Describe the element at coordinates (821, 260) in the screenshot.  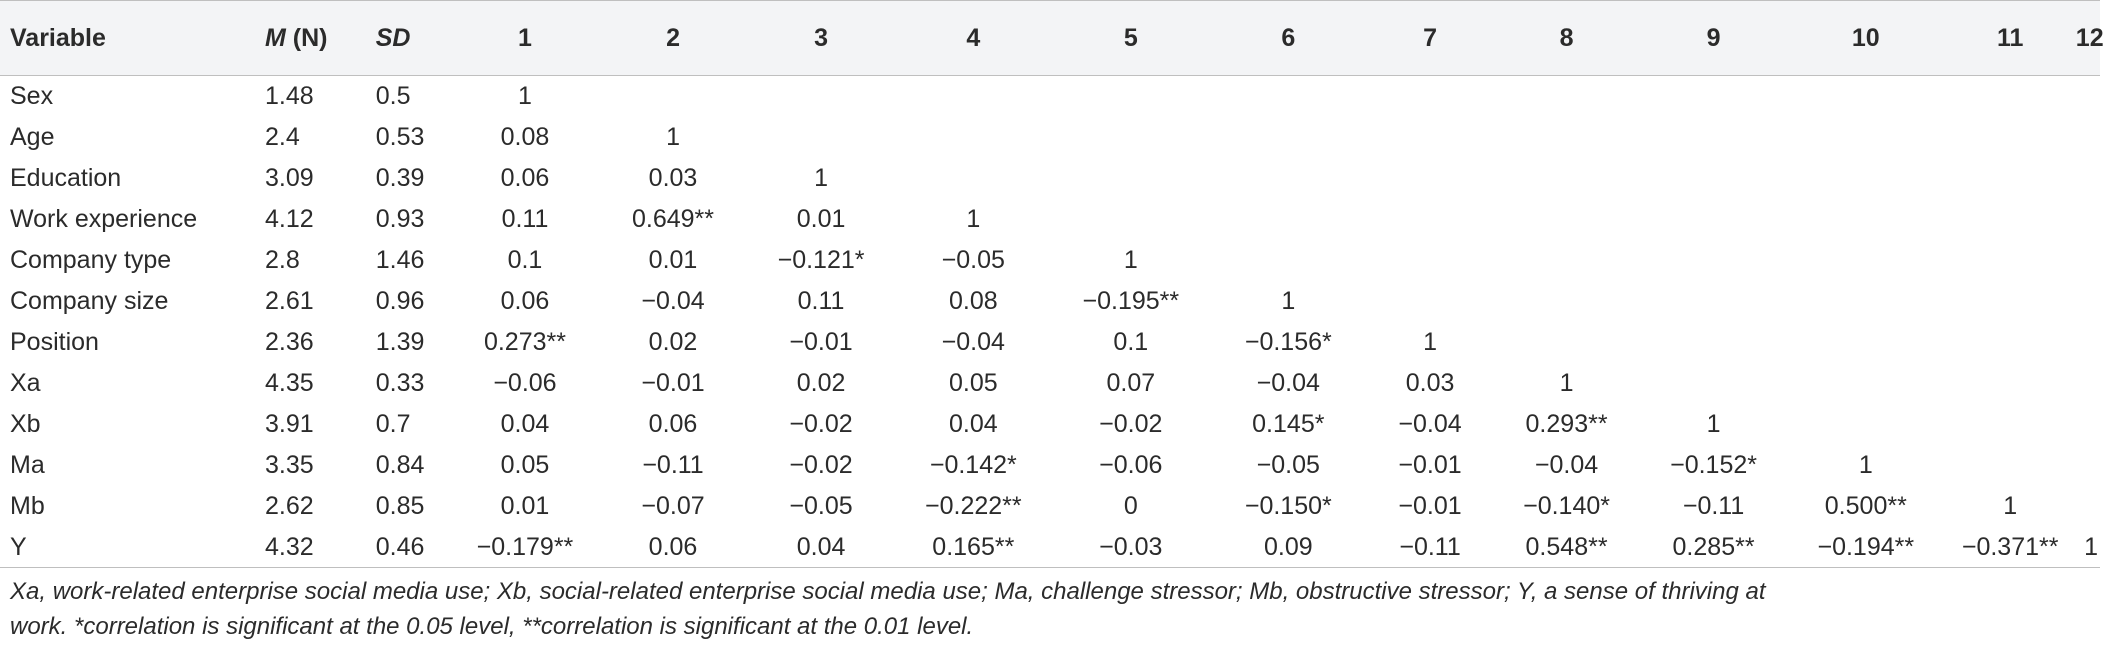
I see `correlation-cell: −0.121*` at that location.